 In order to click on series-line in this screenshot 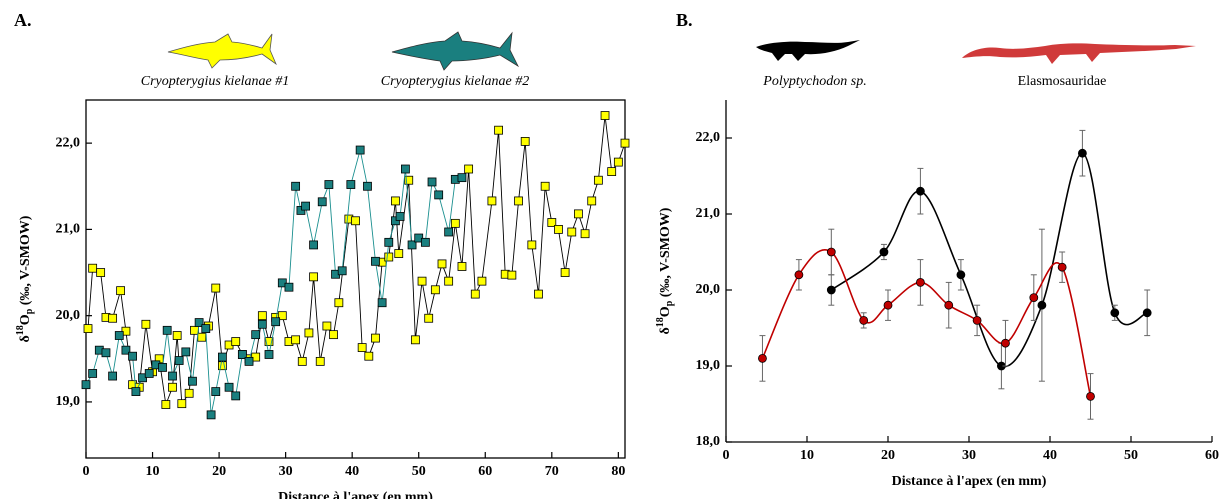, I will do `click(989, 260)`.